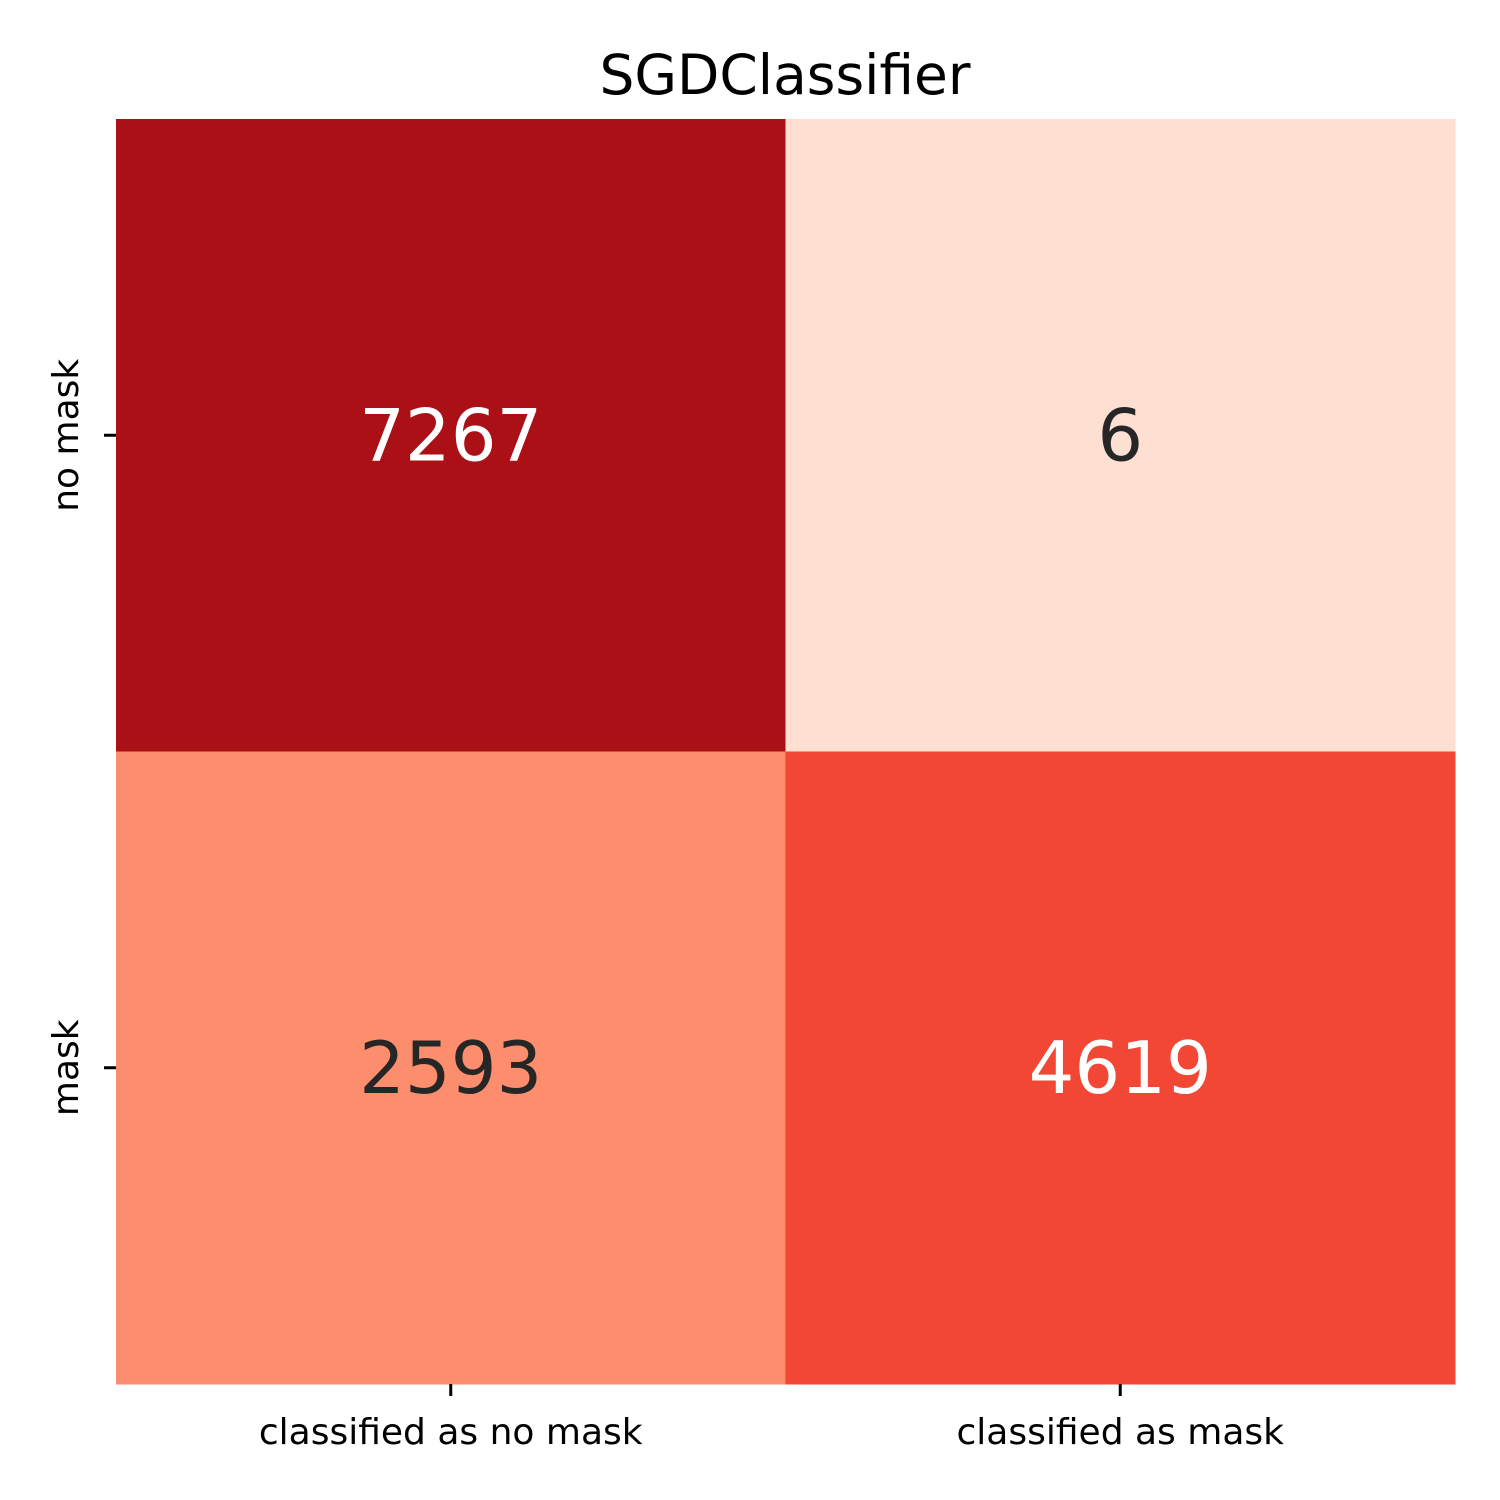 The height and width of the screenshot is (1500, 1500). I want to click on cell-value-r0-c0: 7267, so click(450, 435).